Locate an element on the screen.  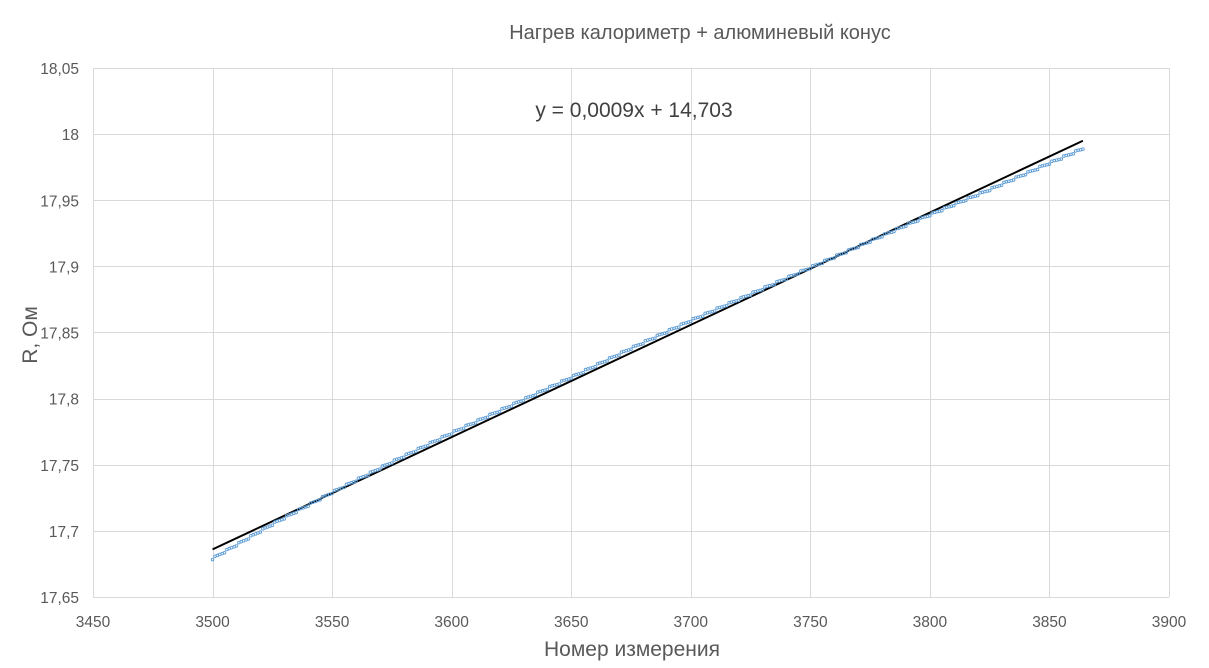
x-tick-label: 3900 is located at coordinates (1169, 622).